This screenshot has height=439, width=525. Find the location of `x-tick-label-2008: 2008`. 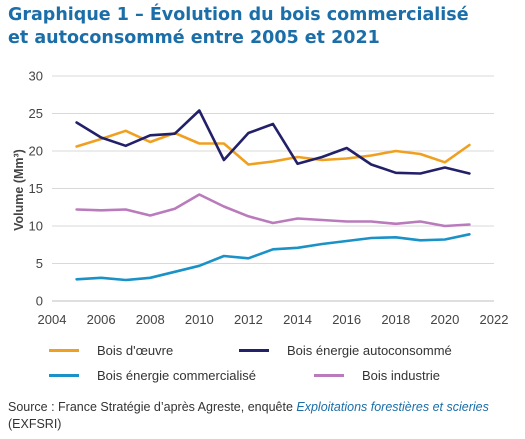

x-tick-label-2008: 2008 is located at coordinates (150, 319).